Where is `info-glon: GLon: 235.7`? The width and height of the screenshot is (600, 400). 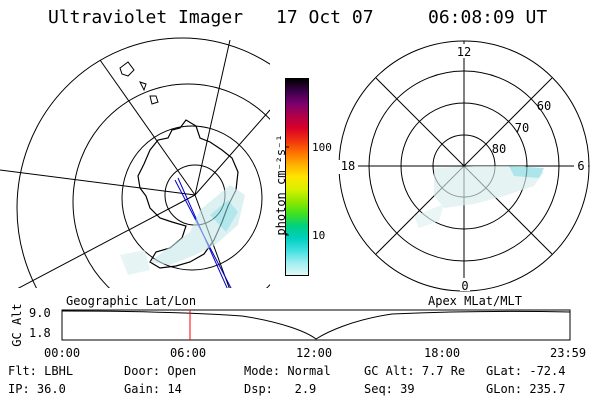
info-glon: GLon: 235.7 is located at coordinates (526, 389).